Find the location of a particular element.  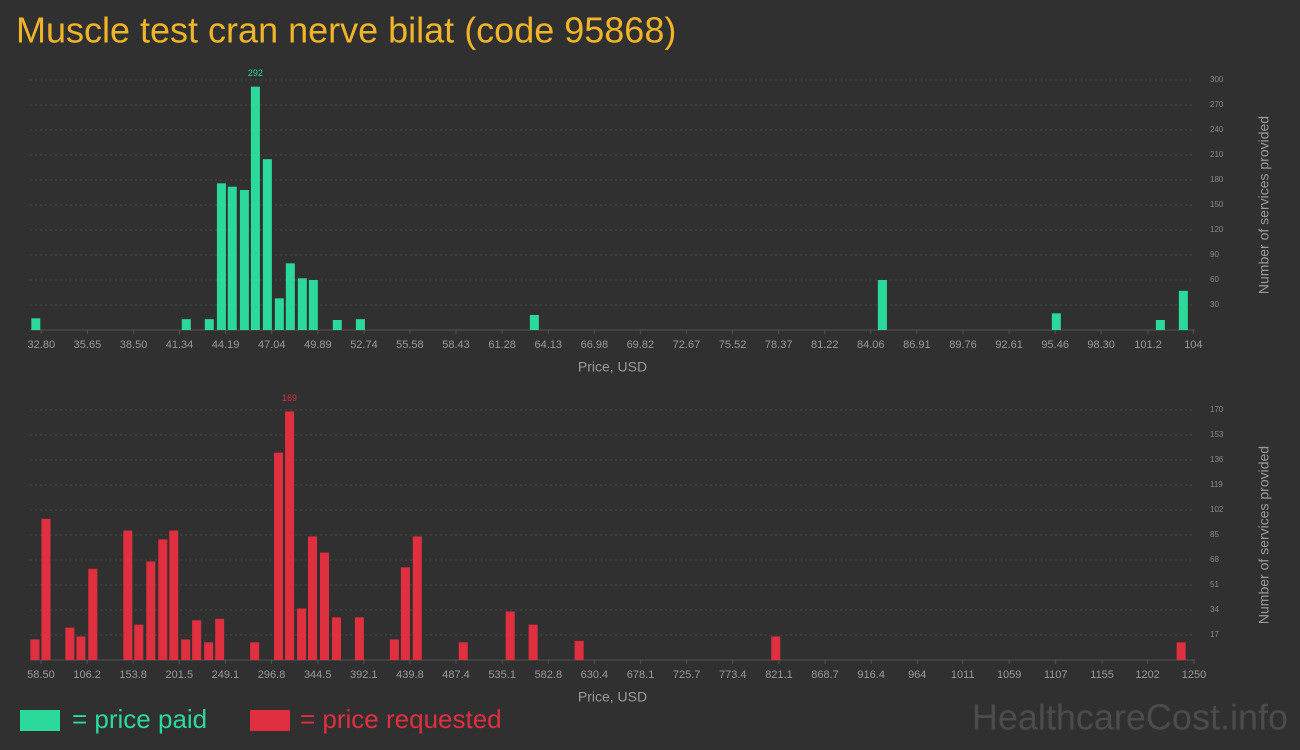

x-tick-label: 84.06 is located at coordinates (871, 345).